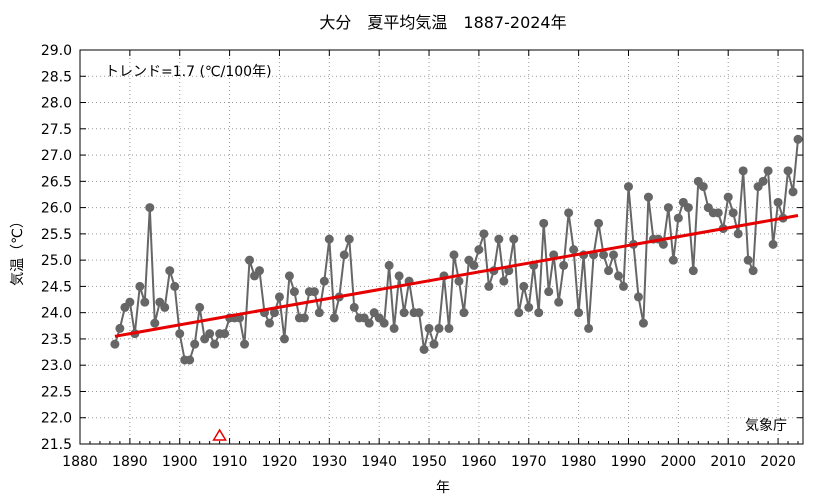  Describe the element at coordinates (80, 462) in the screenshot. I see `x-tick-label: 1880` at that location.